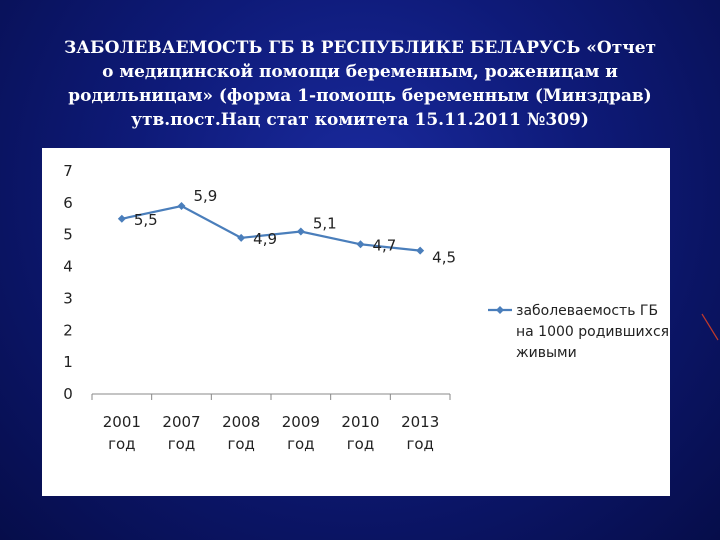  I want to click on data-label: 4,9, so click(265, 239).